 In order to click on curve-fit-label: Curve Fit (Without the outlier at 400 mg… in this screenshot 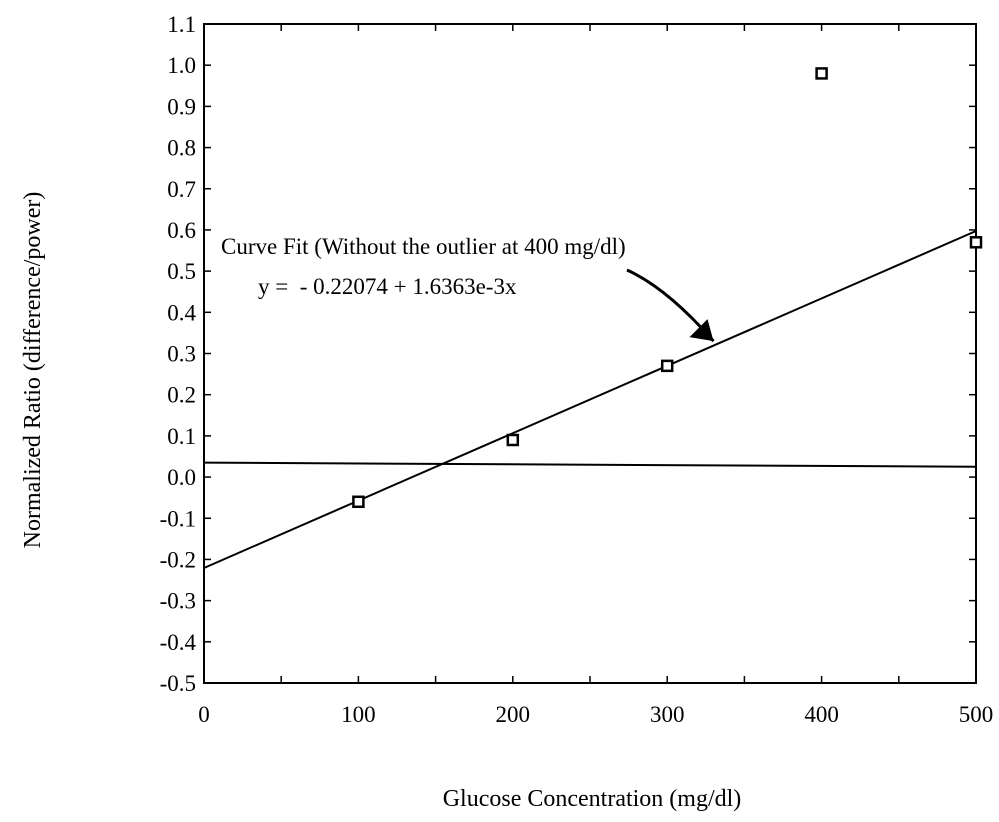, I will do `click(423, 246)`.